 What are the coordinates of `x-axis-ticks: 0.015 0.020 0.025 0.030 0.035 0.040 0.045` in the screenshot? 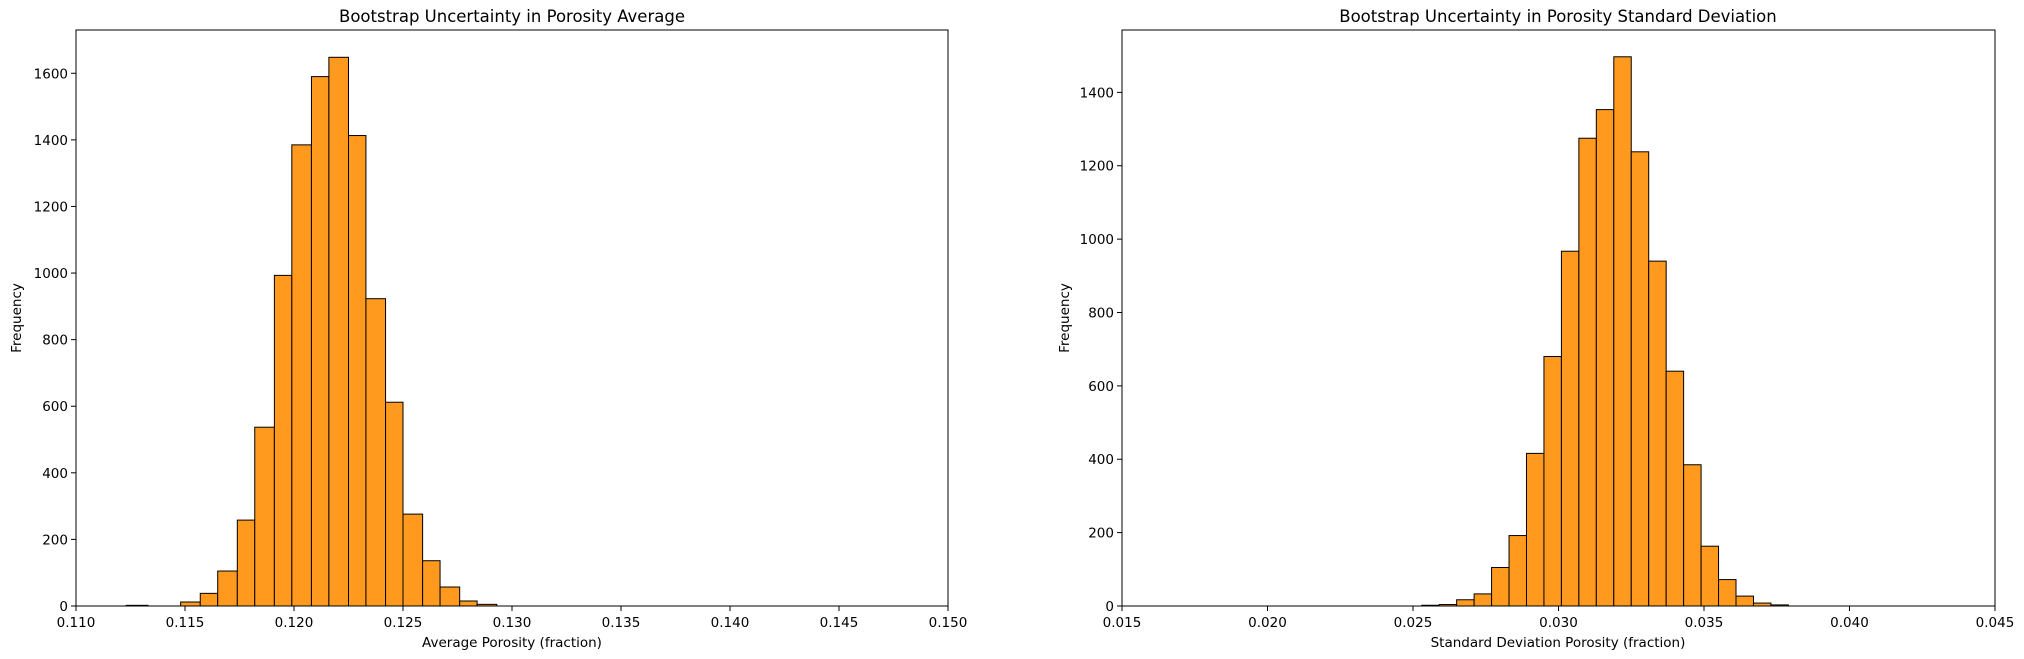 It's located at (1559, 618).